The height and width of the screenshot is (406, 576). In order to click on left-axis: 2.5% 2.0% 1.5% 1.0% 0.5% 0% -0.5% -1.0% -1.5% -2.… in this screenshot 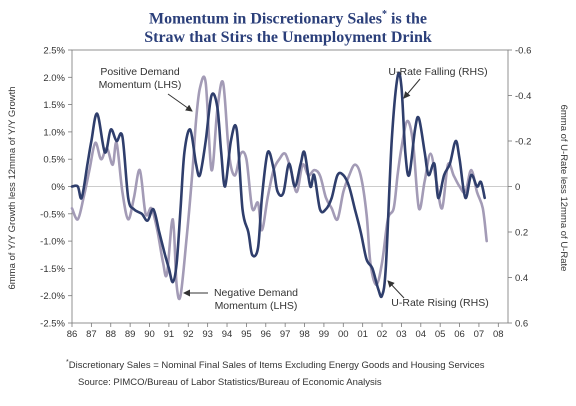, I will do `click(56, 188)`.